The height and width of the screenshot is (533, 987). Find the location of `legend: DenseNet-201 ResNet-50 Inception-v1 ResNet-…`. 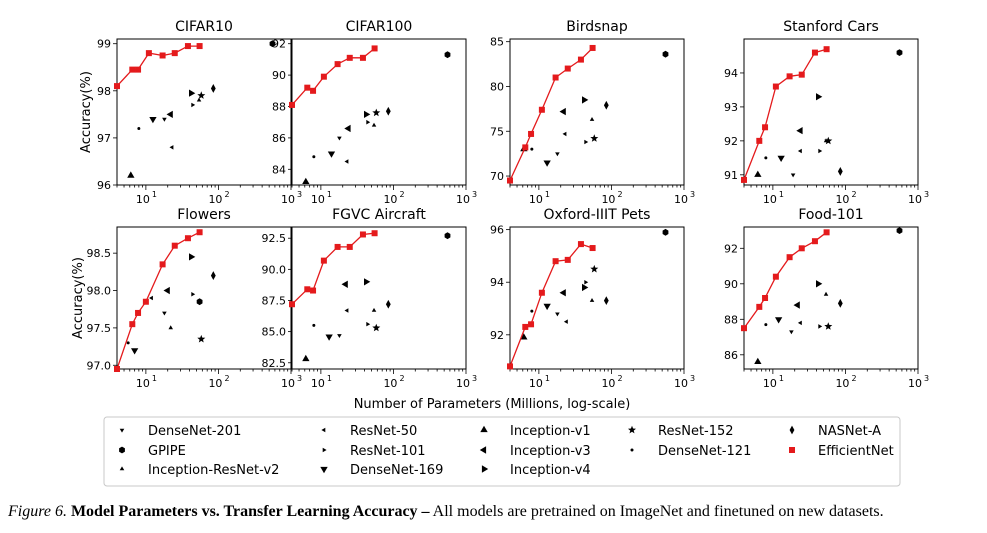

legend: DenseNet-201 ResNet-50 Inception-v1 ResNet-… is located at coordinates (502, 451).